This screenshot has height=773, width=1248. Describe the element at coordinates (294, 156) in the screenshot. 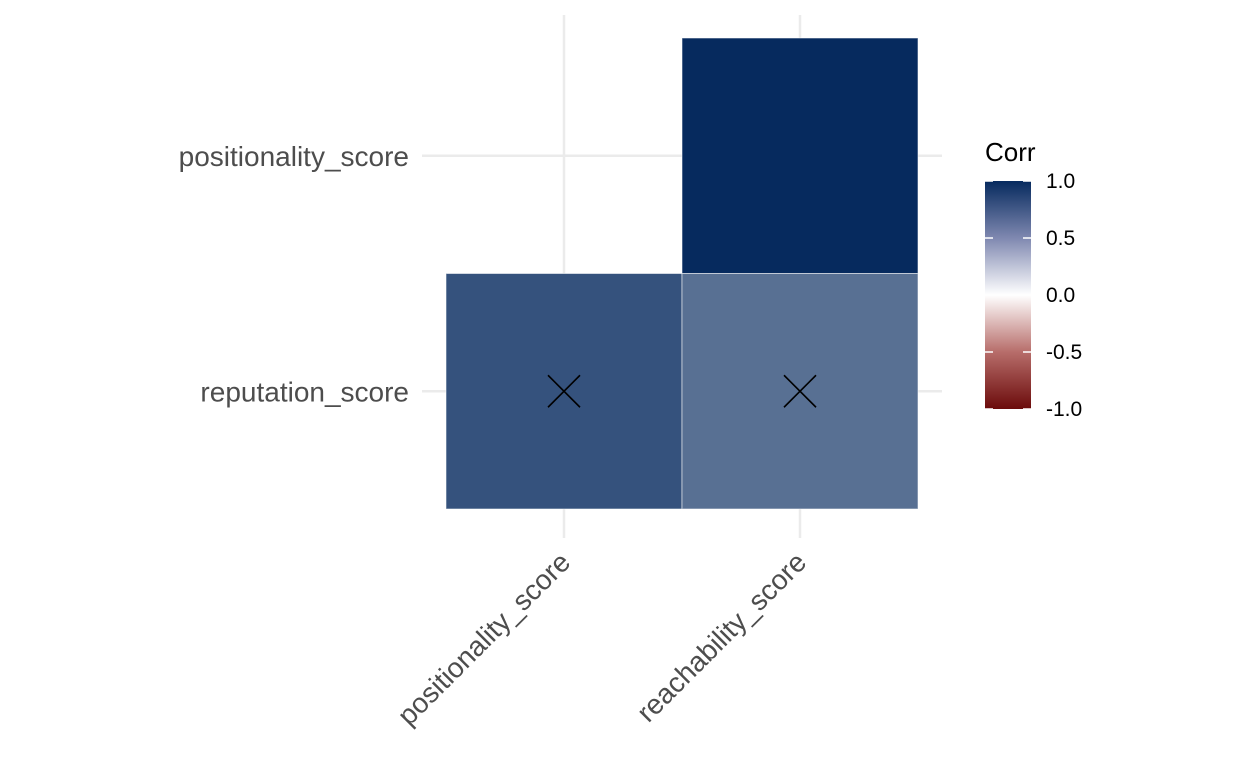

I see `y-axis-tick-label: positionality_score` at that location.